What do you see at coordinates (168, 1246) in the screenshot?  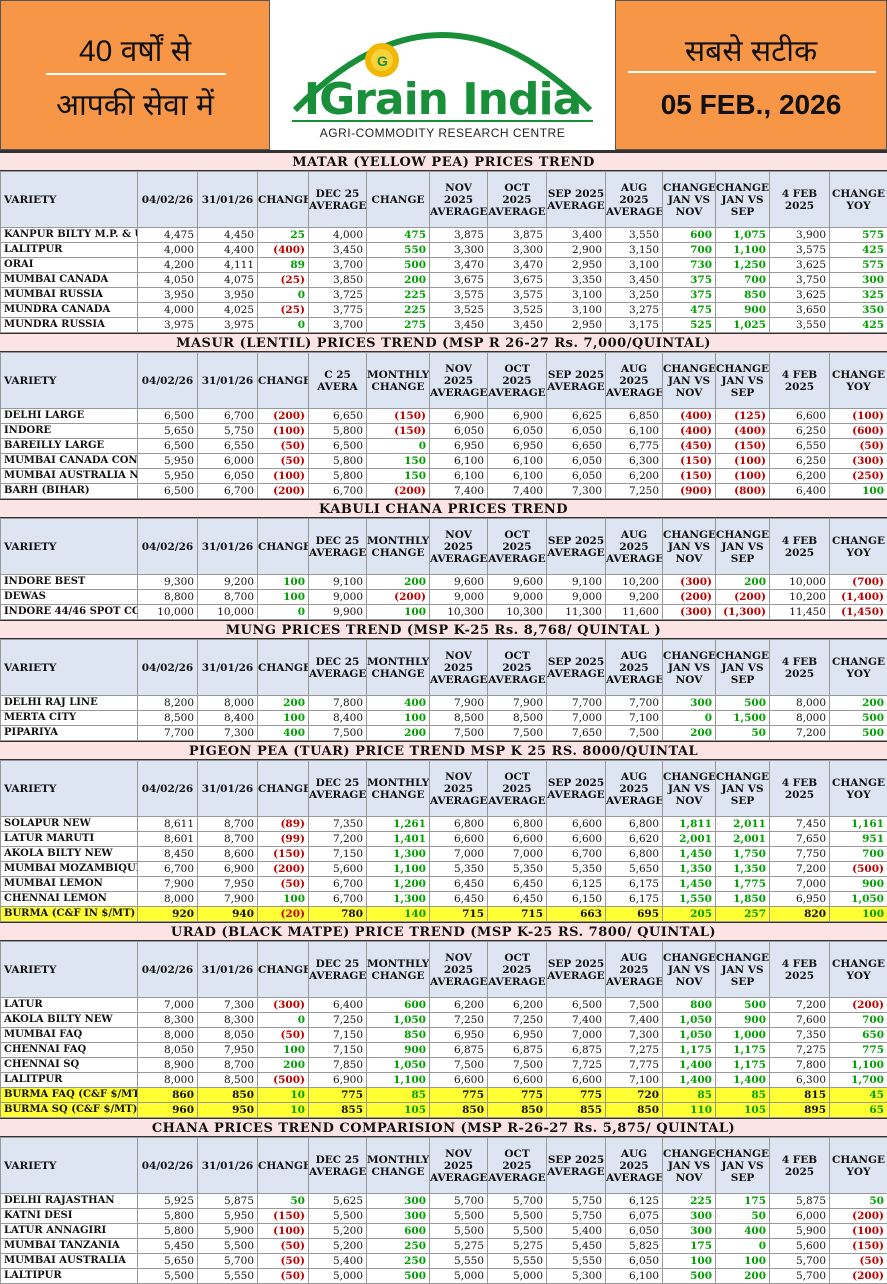 I see `value-cell: 5,450` at bounding box center [168, 1246].